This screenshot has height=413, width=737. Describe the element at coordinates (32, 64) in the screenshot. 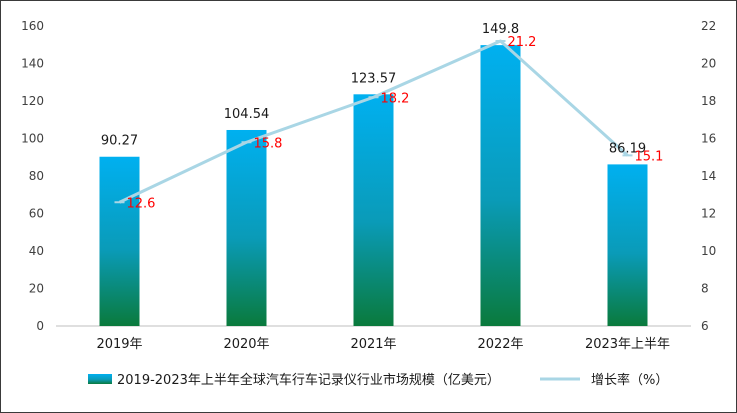

I see `y-left-tick-label: 140` at that location.